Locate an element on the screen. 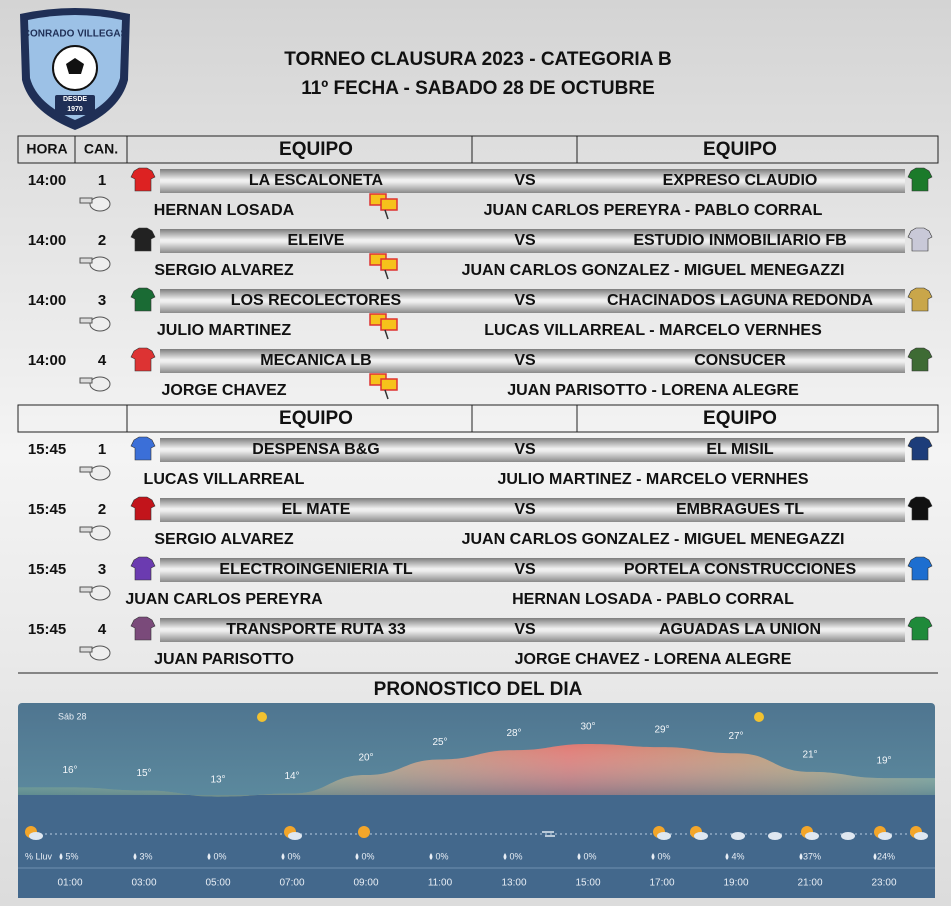 Image resolution: width=951 pixels, height=911 pixels. away-team: ESTUDIO INMOBILIARIO FB is located at coordinates (739, 240).